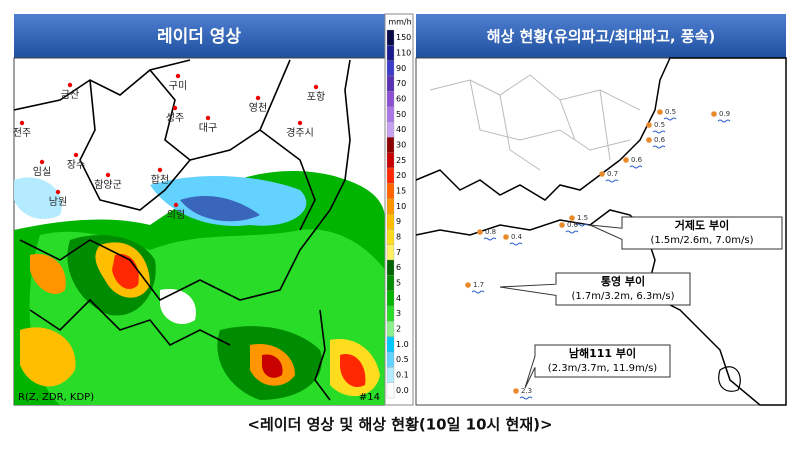 The height and width of the screenshot is (453, 800). I want to click on legend-label: 15, so click(401, 191).